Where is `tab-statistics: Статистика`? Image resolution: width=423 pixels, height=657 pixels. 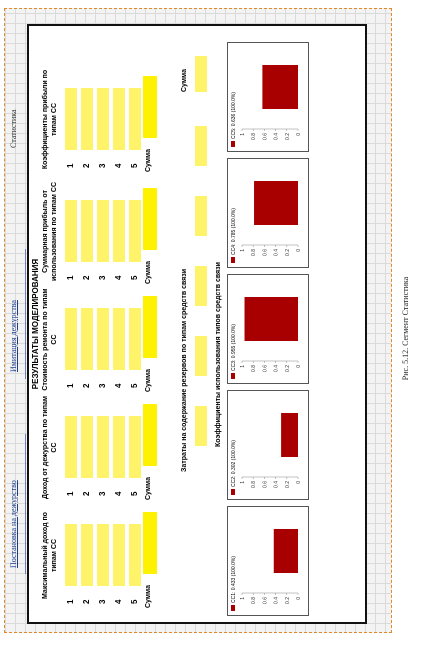
tab-statistics: Статистика is located at coordinates (13, 128).